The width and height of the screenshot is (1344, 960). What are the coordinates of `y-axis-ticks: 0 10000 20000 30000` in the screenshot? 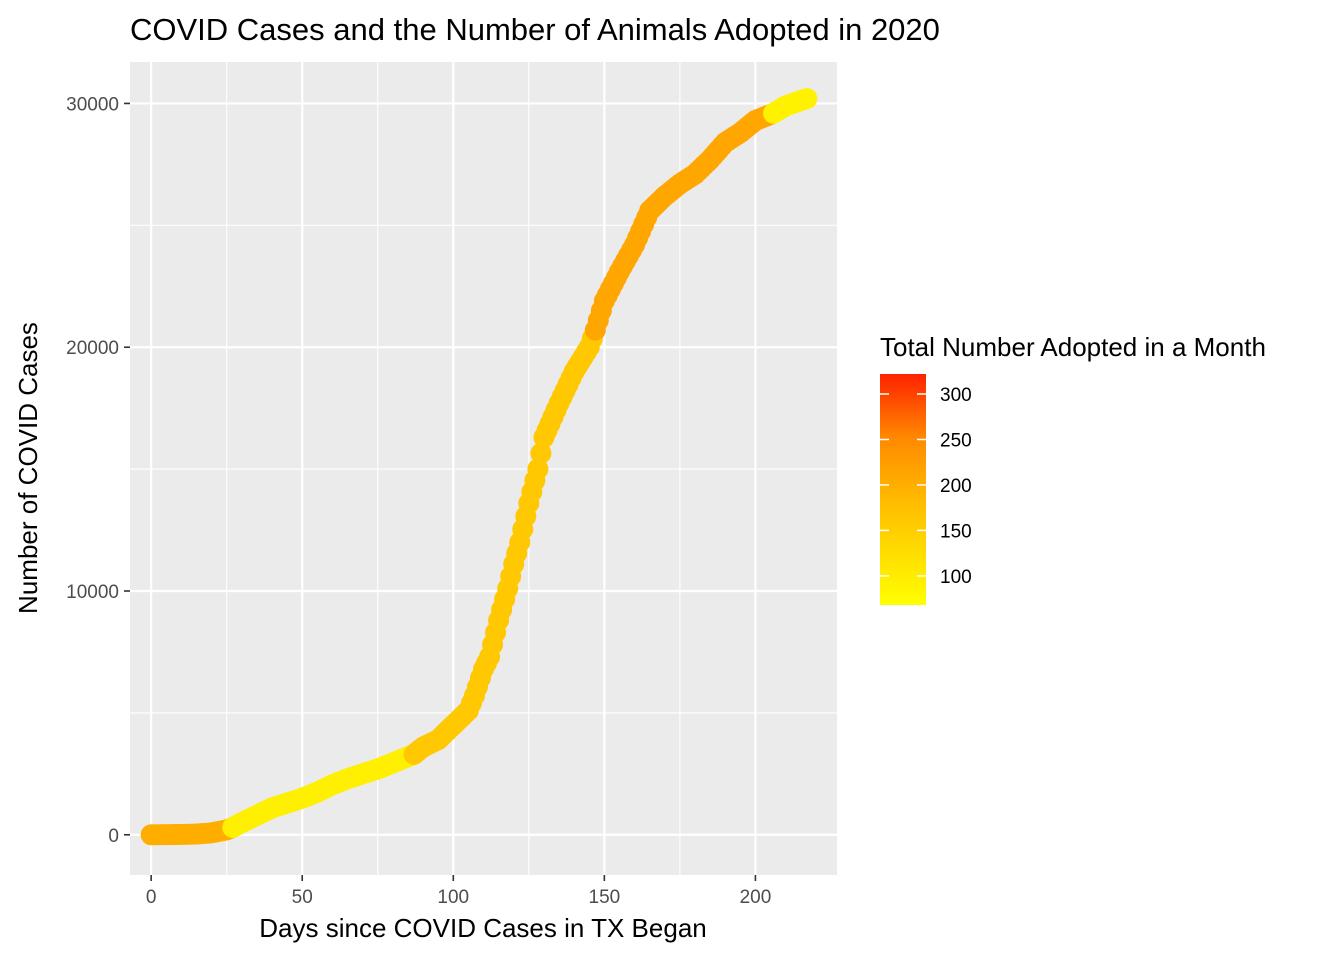 It's located at (98, 470).